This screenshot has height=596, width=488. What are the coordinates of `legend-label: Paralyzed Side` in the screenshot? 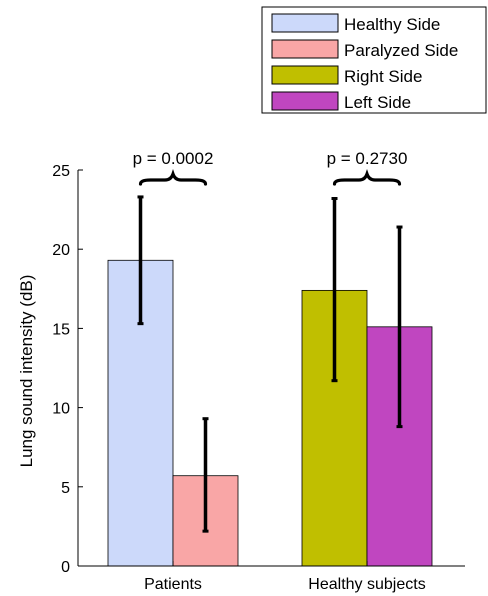 It's located at (401, 50).